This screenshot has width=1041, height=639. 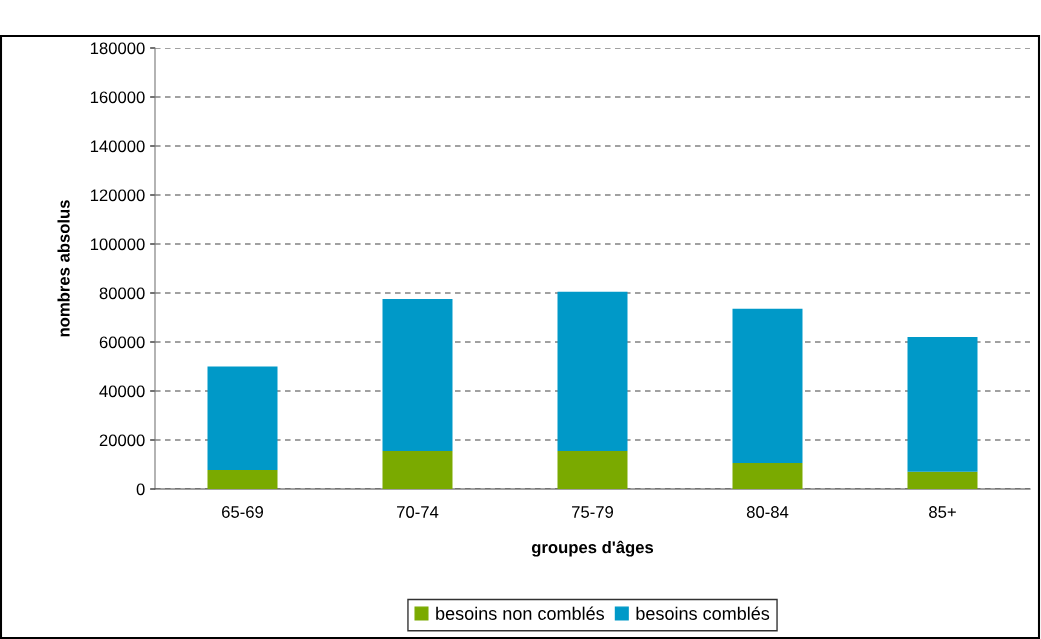 I want to click on x-tick-label: 70-74, so click(x=418, y=512).